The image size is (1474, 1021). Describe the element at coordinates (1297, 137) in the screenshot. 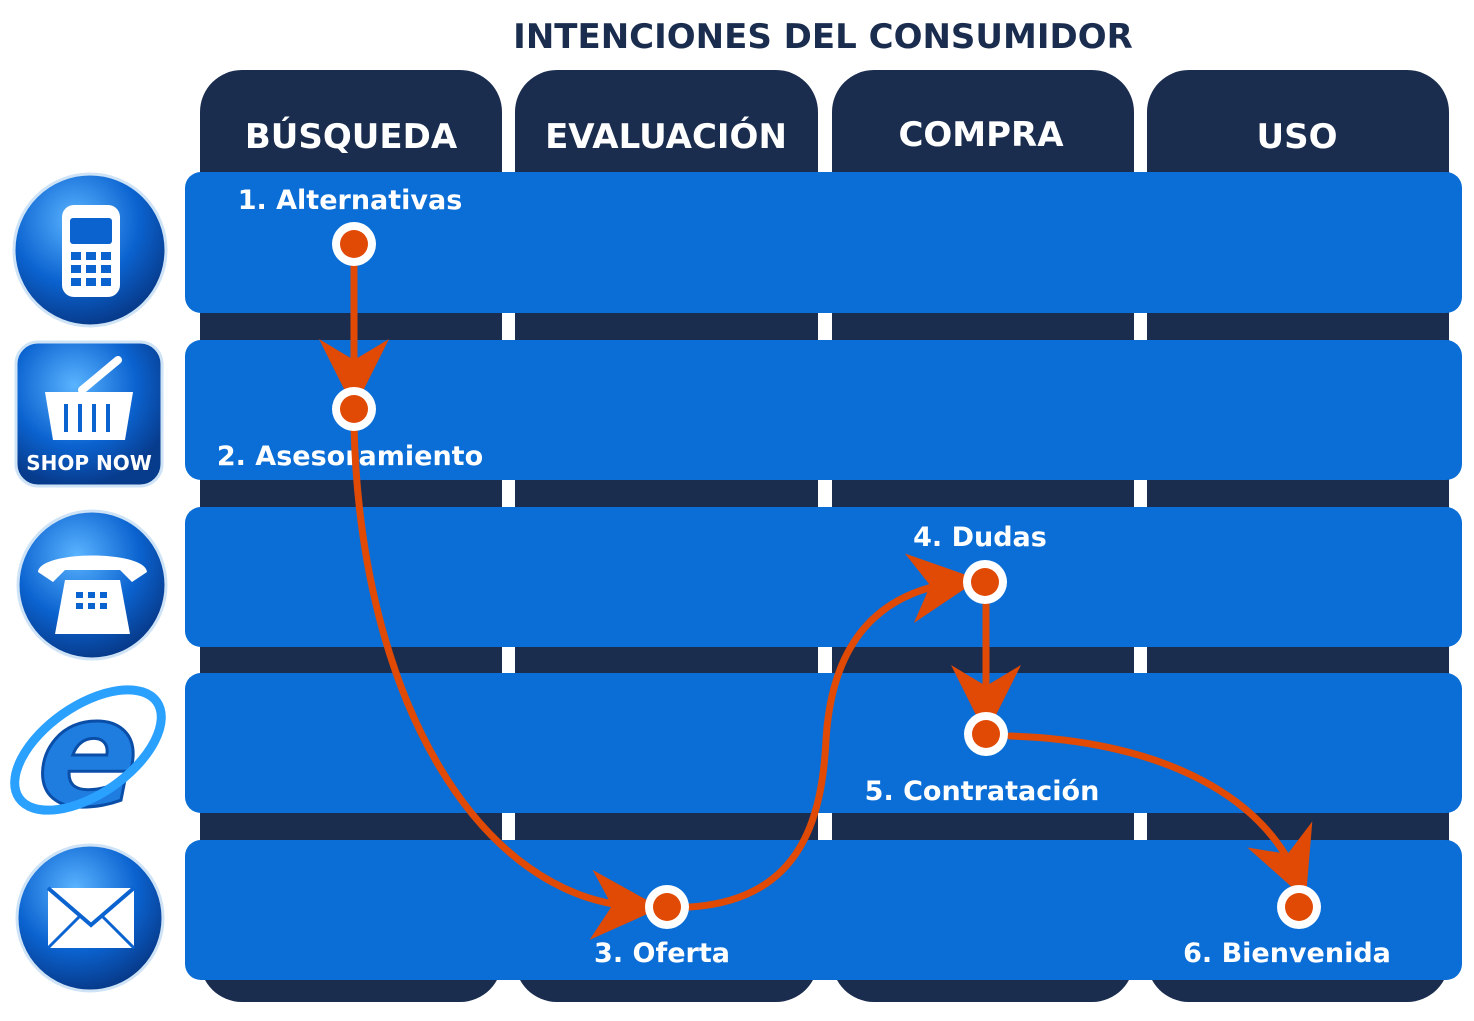

I see `column-header: USO` at that location.